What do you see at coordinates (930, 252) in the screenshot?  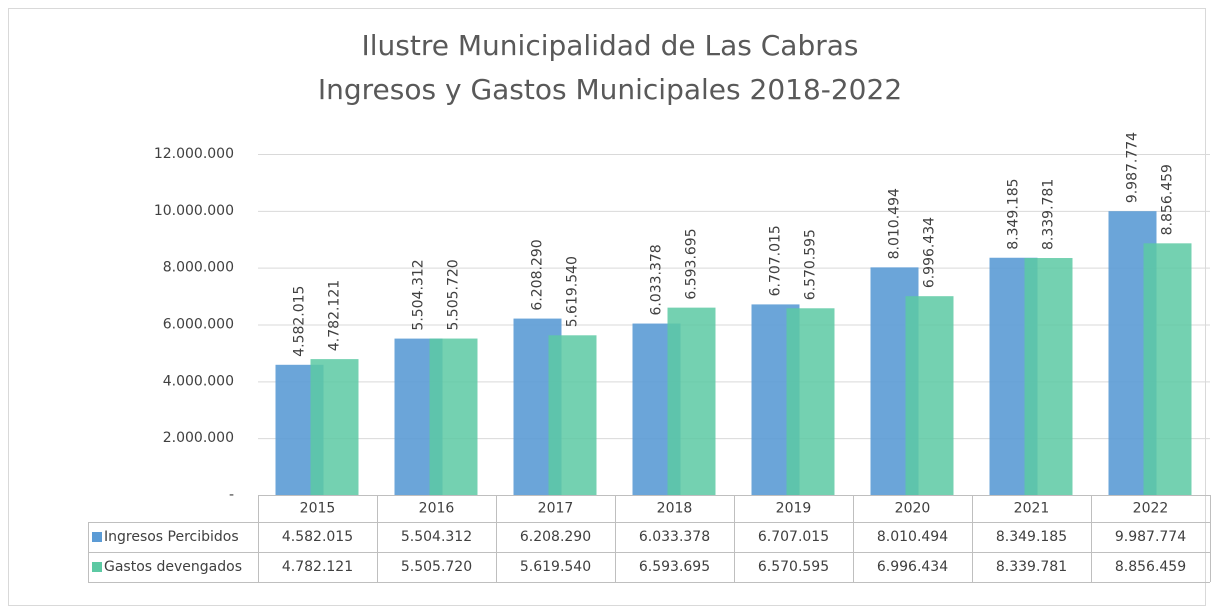 I see `data-label: 6.996.434` at bounding box center [930, 252].